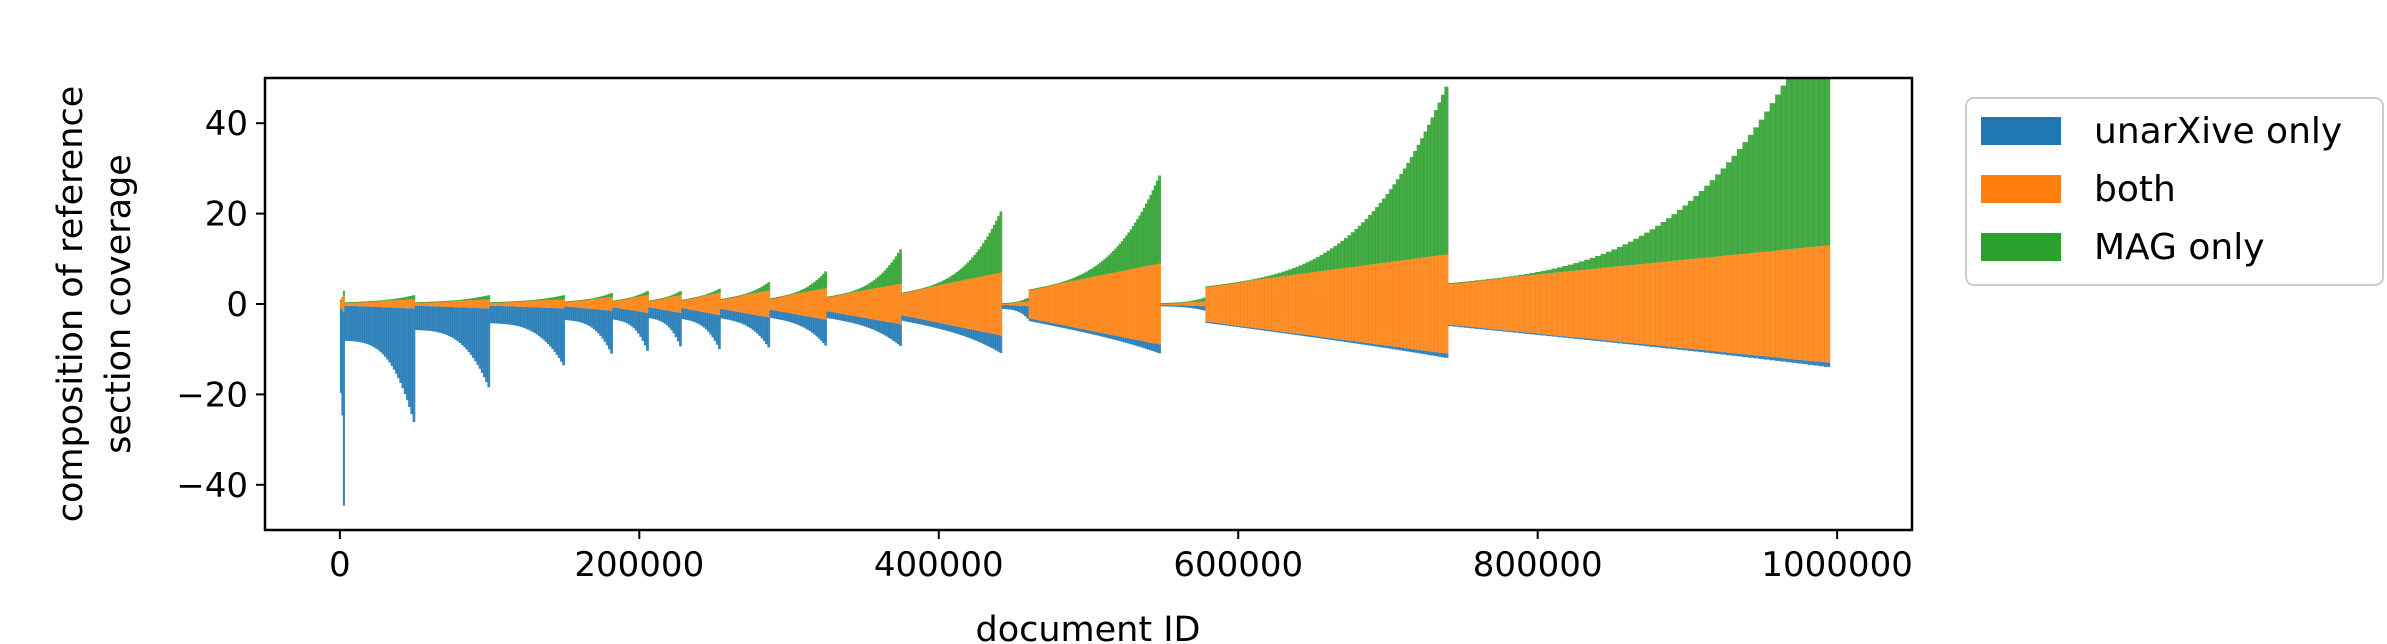 The width and height of the screenshot is (2387, 644). What do you see at coordinates (1088, 627) in the screenshot?
I see `x-axis-label: document ID` at bounding box center [1088, 627].